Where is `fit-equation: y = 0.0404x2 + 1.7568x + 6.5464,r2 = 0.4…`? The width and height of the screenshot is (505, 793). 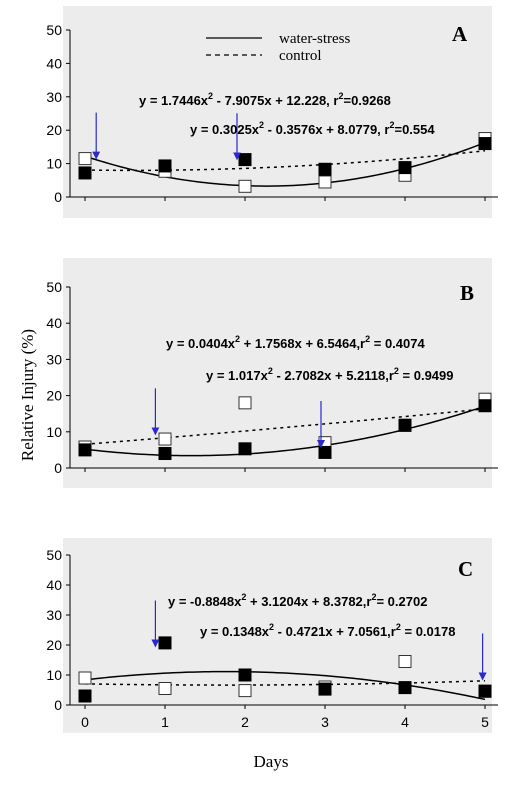
fit-equation: y = 0.0404x2 + 1.7568x + 6.5464,r2 = 0.4… is located at coordinates (295, 342).